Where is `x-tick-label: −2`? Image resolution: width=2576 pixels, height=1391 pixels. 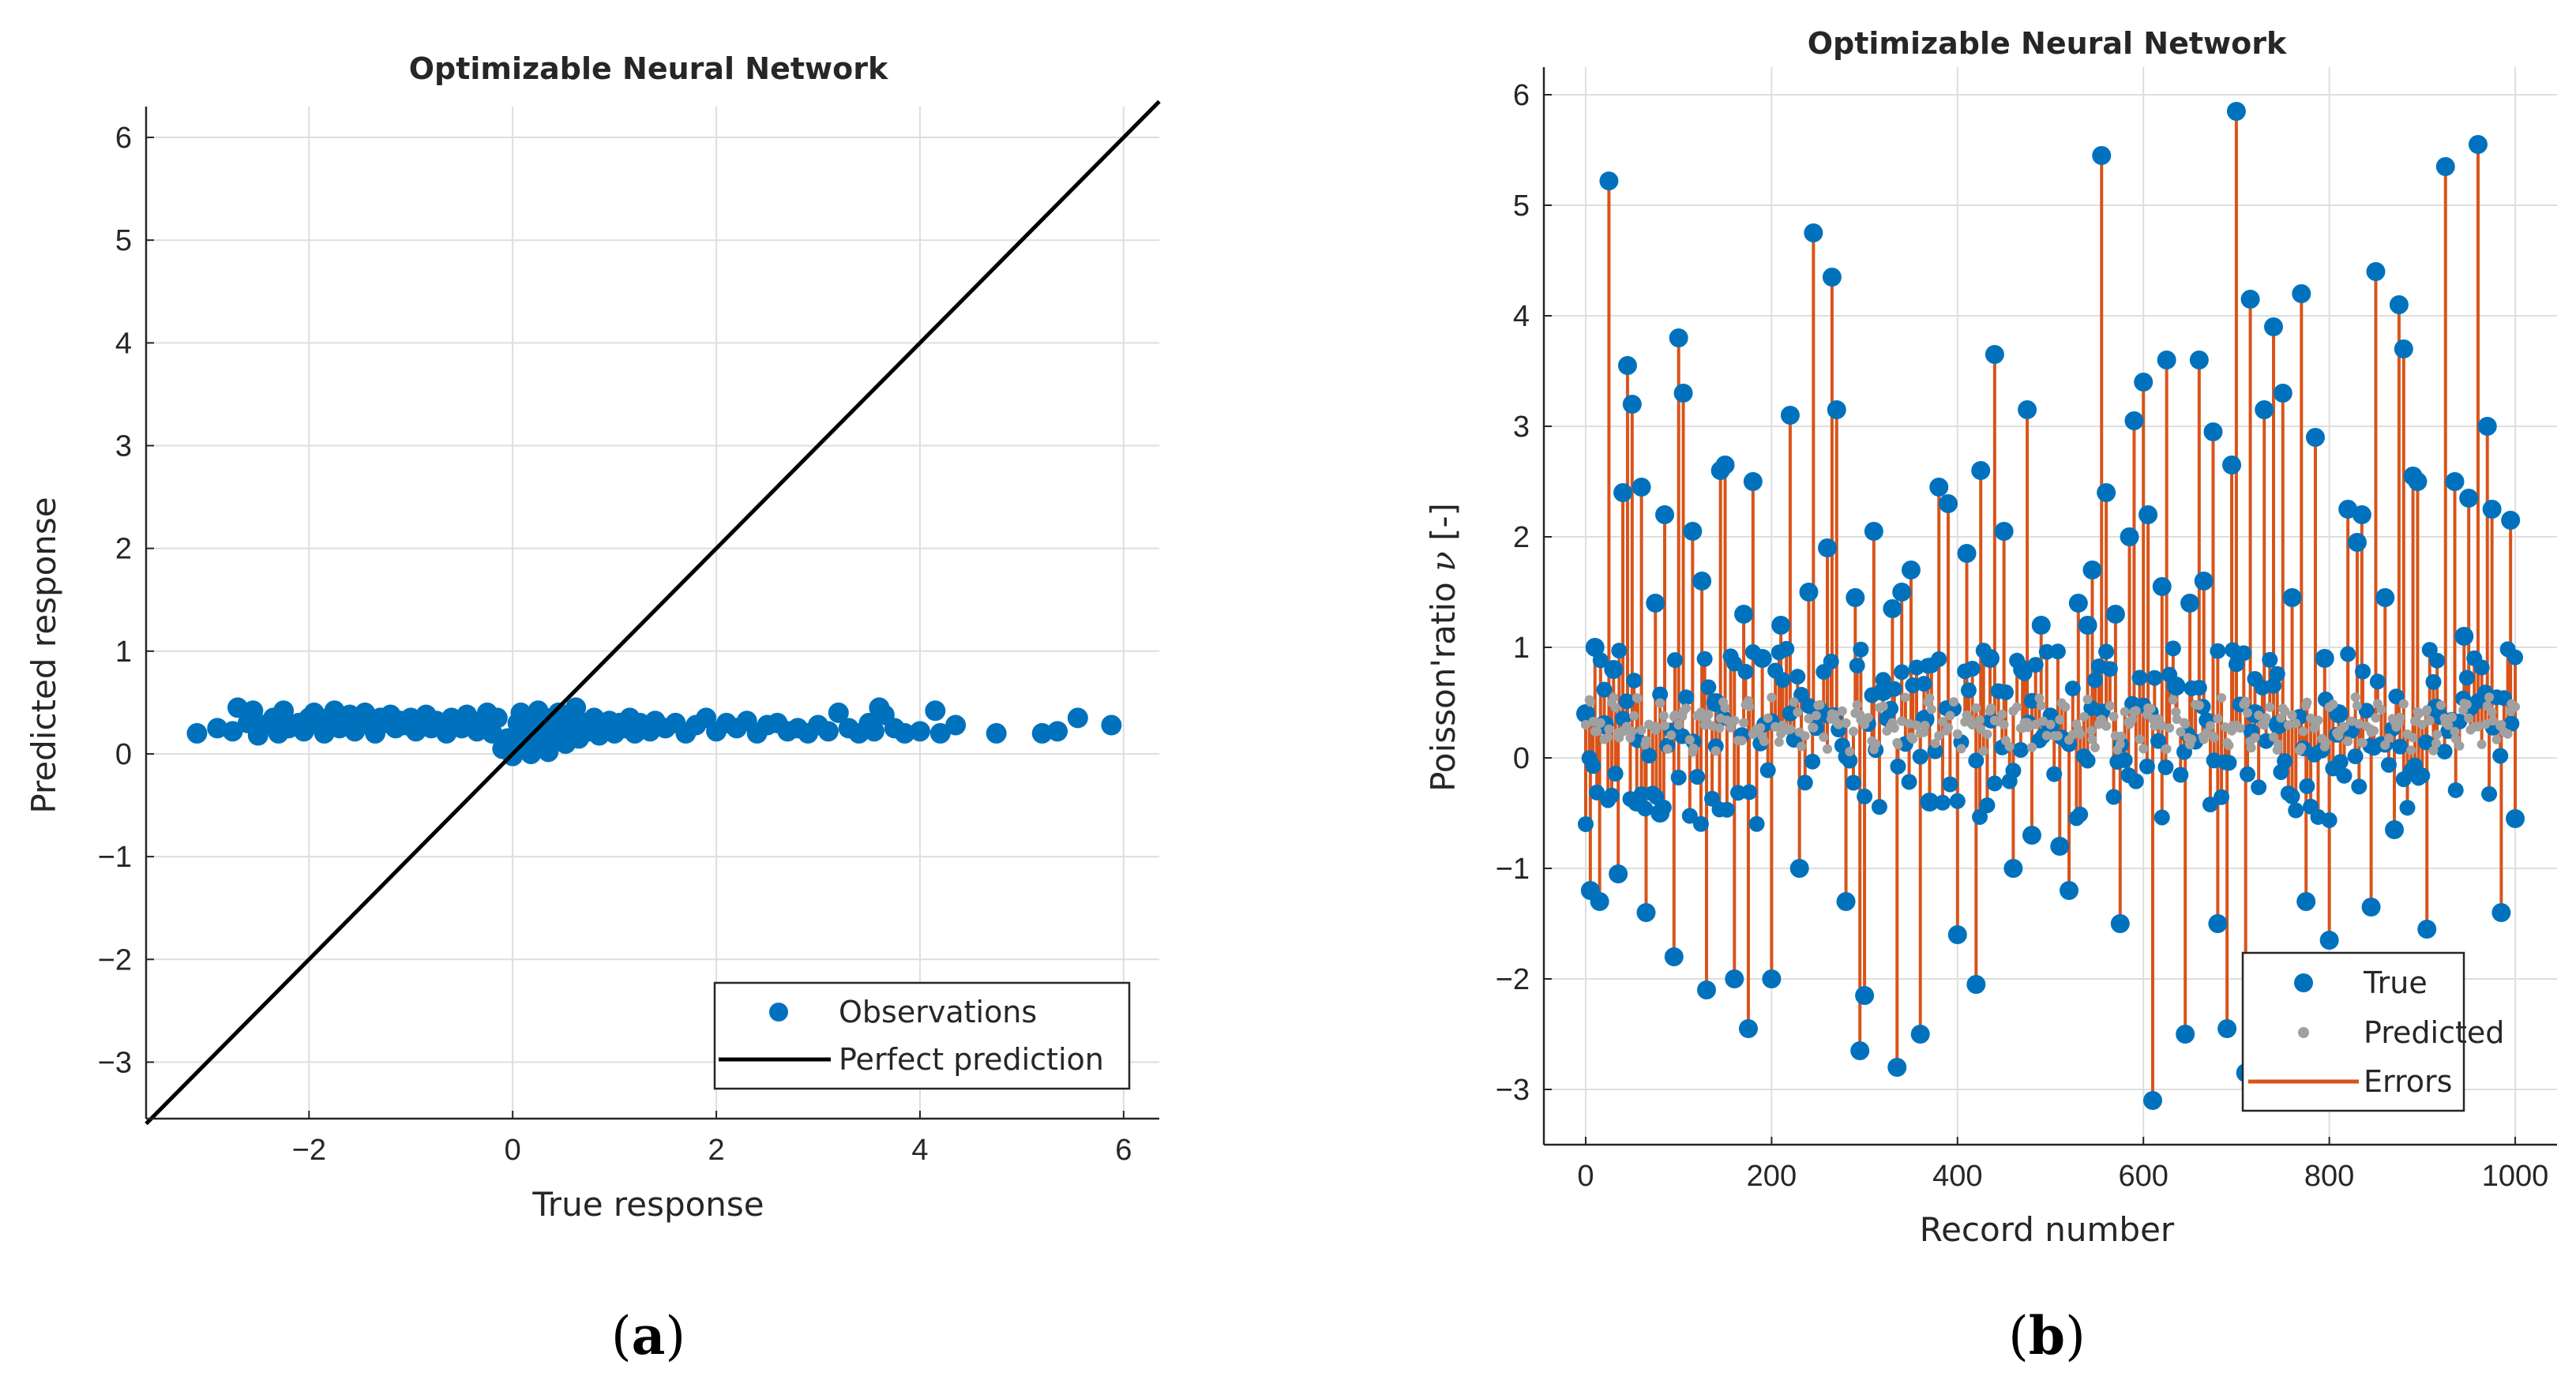
x-tick-label: −2 is located at coordinates (309, 1150).